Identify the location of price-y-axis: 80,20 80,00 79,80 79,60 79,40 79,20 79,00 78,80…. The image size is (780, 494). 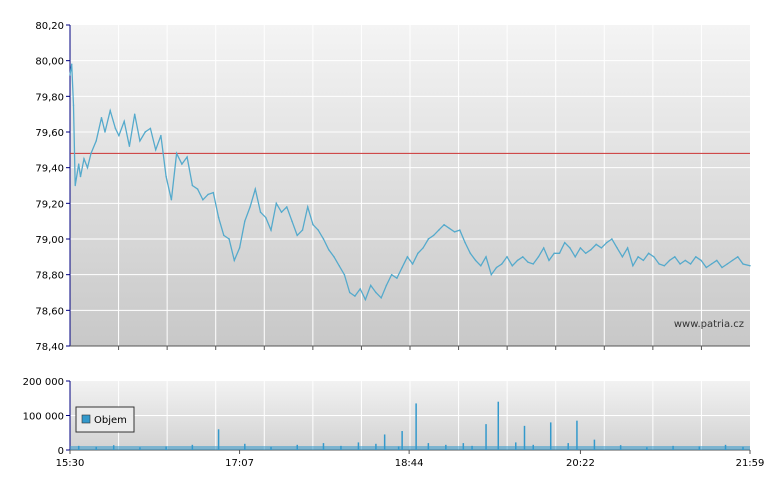
(52, 187).